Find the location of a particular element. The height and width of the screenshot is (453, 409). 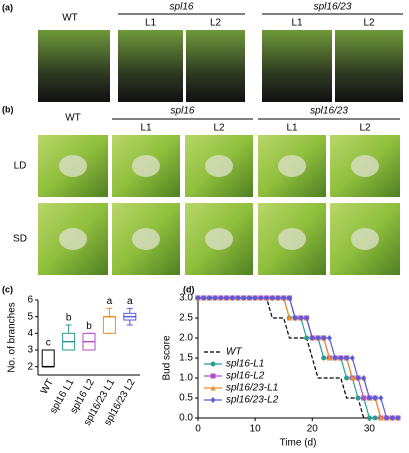

y-tick-label: 3 is located at coordinates (30, 350).